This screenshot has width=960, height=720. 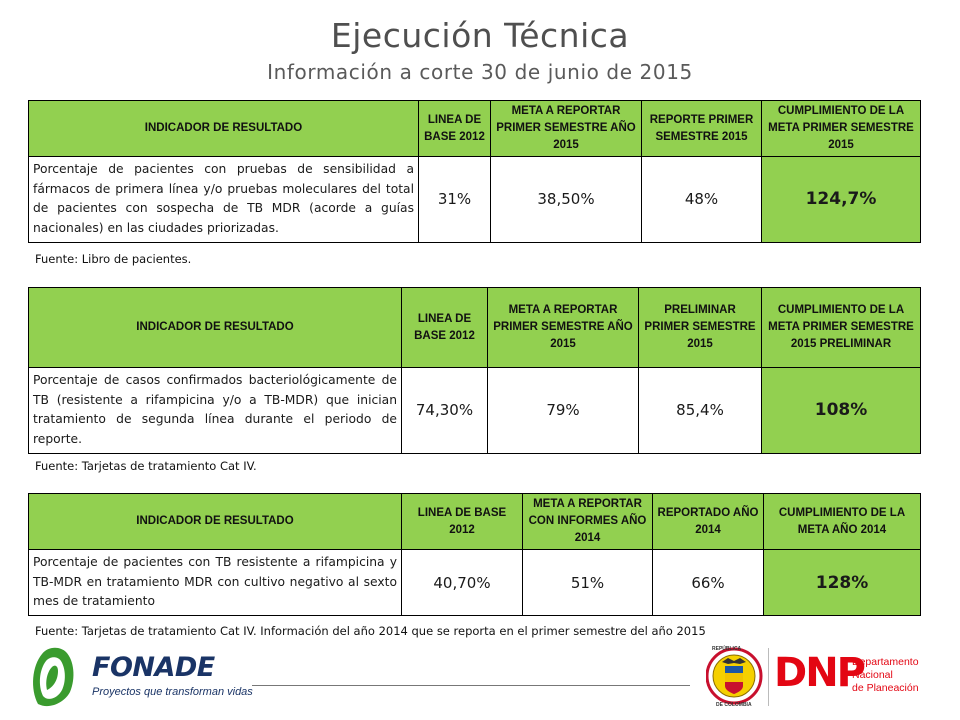 What do you see at coordinates (872, 675) in the screenshot?
I see `dnp-line-2: Nacional` at bounding box center [872, 675].